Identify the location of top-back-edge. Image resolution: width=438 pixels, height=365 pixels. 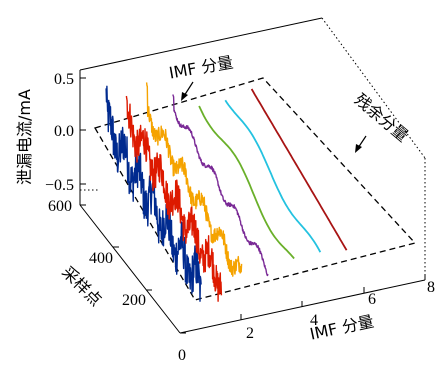
(201, 44).